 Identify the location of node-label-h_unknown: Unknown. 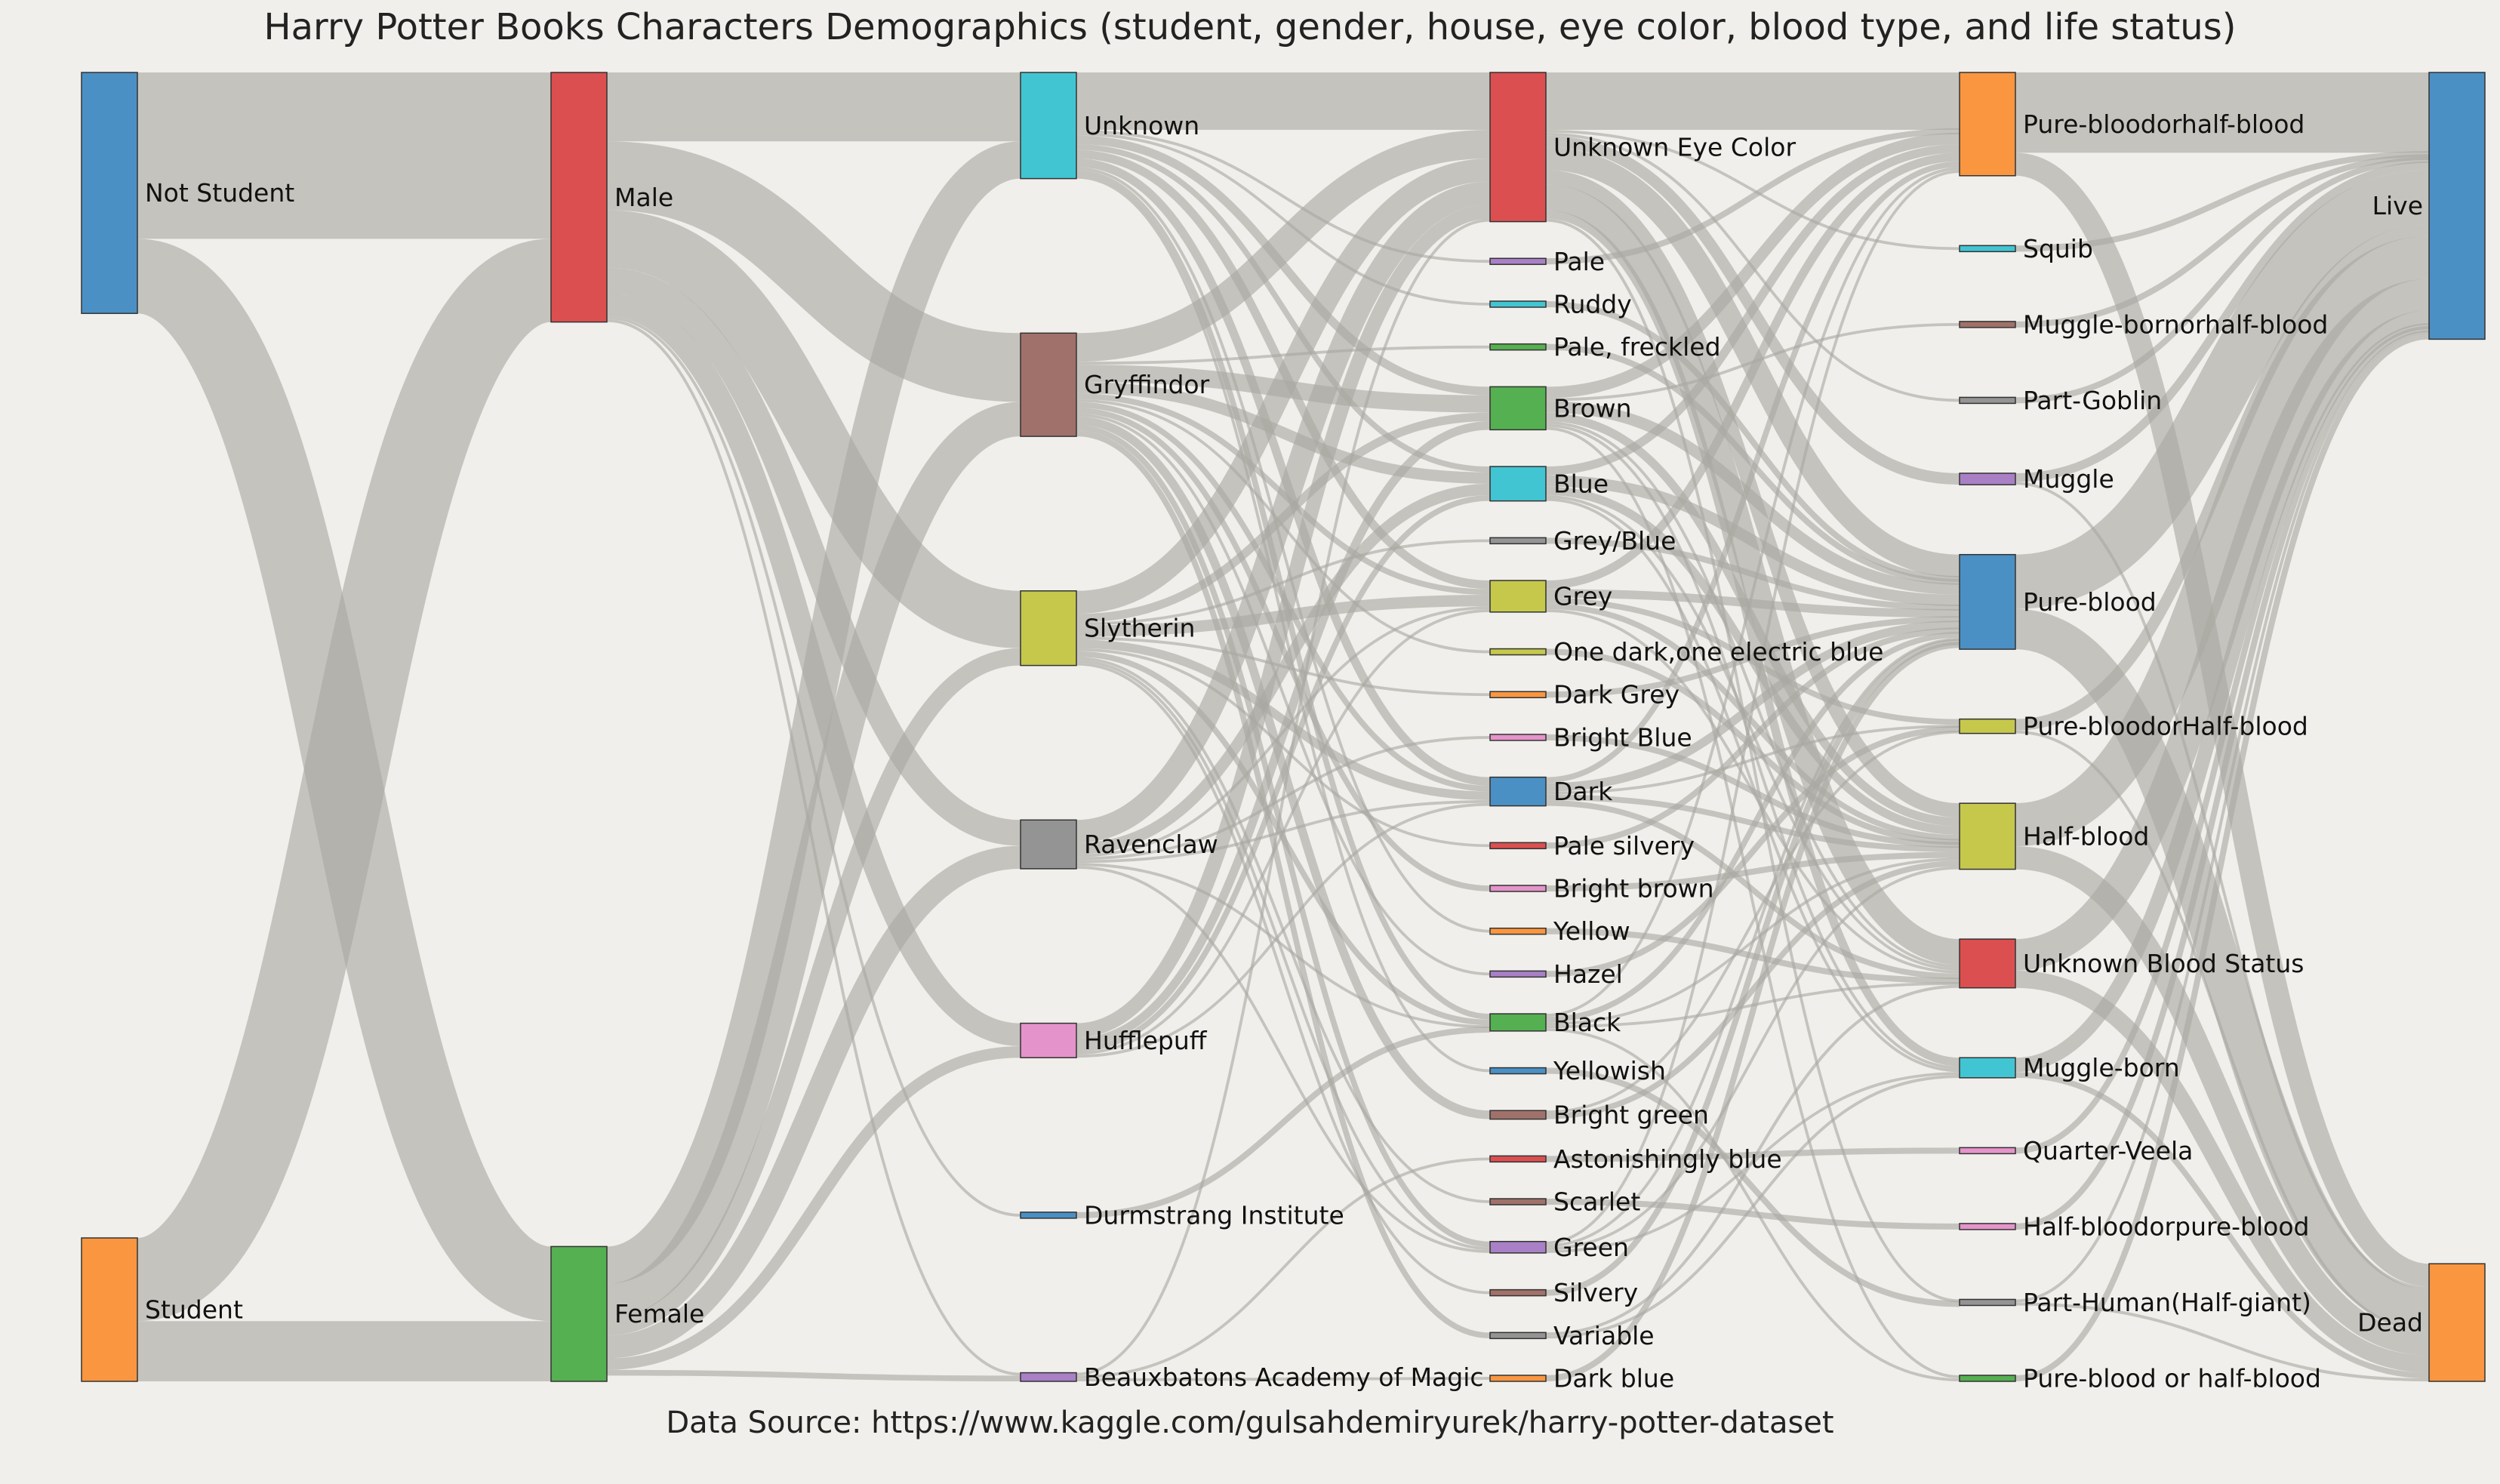
(1141, 125).